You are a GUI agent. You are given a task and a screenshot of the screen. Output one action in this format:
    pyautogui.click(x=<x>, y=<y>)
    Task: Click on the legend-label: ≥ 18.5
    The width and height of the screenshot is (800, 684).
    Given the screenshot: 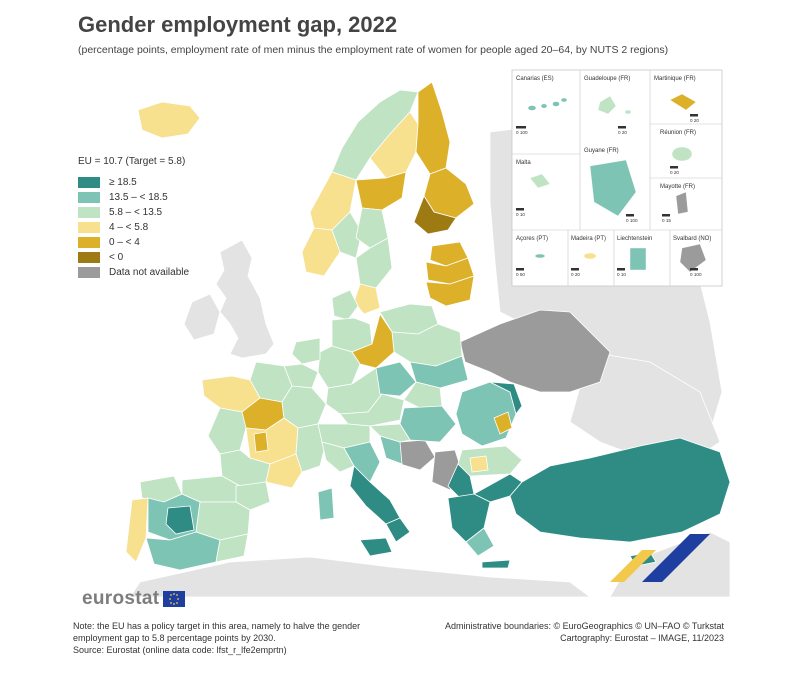 What is the action you would take?
    pyautogui.click(x=123, y=182)
    